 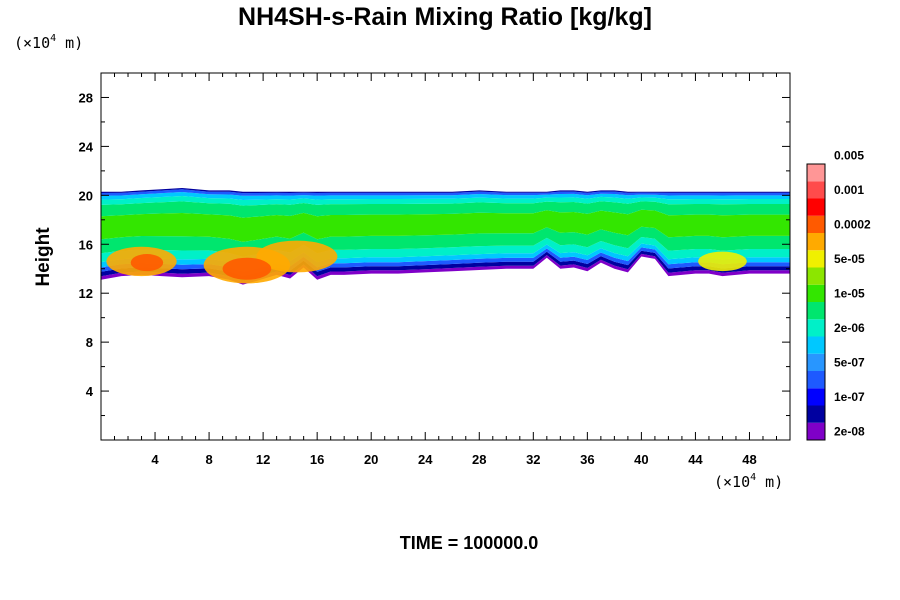 I want to click on x-tick-label: 8, so click(x=208, y=459).